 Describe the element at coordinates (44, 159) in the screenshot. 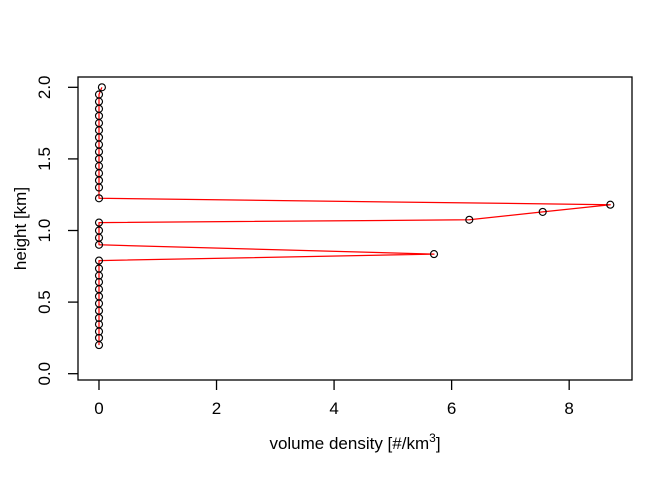

I see `y-axis-tick-label: 1.5` at that location.